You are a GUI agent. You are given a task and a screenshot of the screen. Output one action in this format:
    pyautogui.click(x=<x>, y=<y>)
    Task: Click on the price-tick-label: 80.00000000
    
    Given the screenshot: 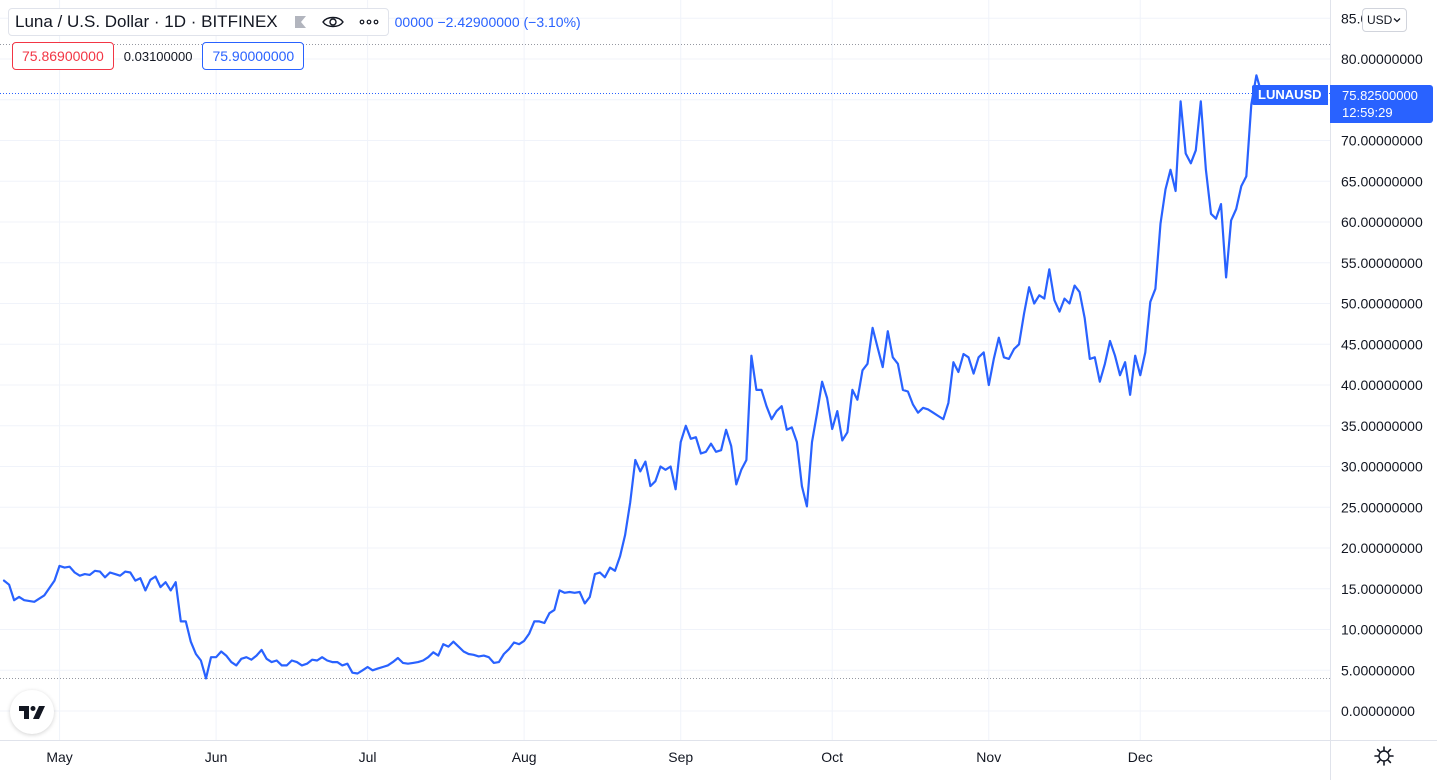 What is the action you would take?
    pyautogui.click(x=1382, y=59)
    